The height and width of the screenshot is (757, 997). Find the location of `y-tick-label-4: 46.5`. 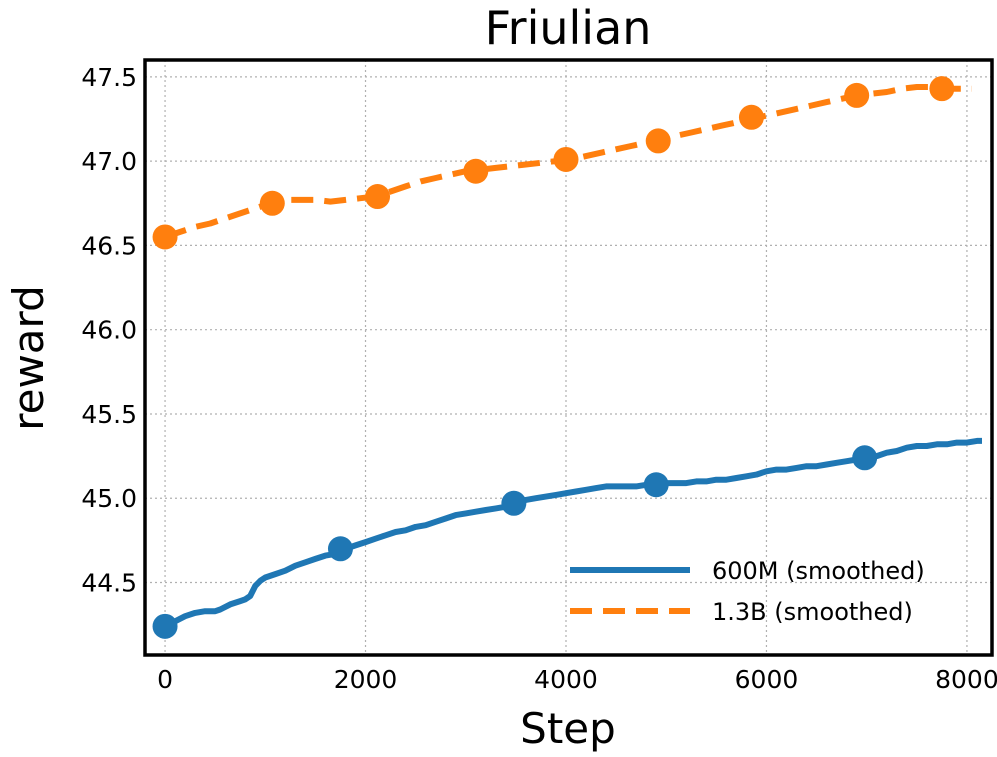

y-tick-label-4: 46.5 is located at coordinates (109, 245).